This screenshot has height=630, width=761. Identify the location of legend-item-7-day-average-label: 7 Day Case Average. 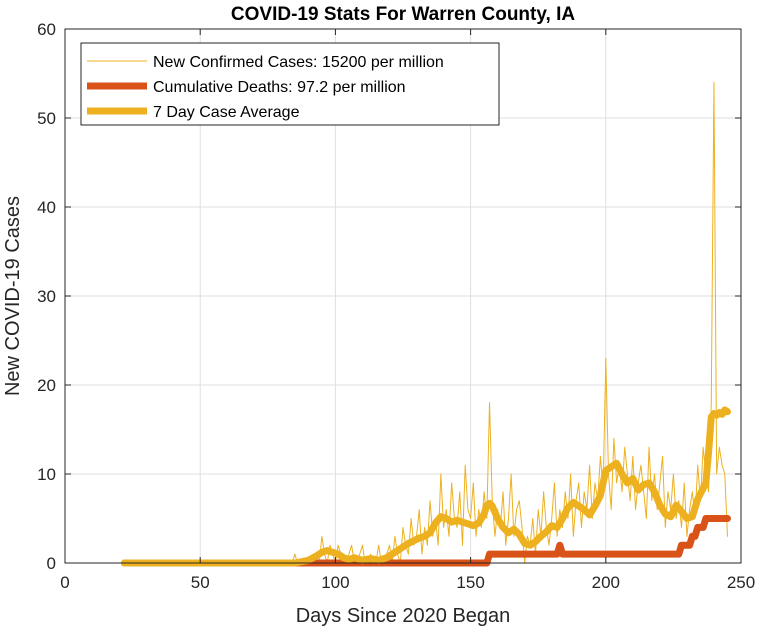
(226, 112).